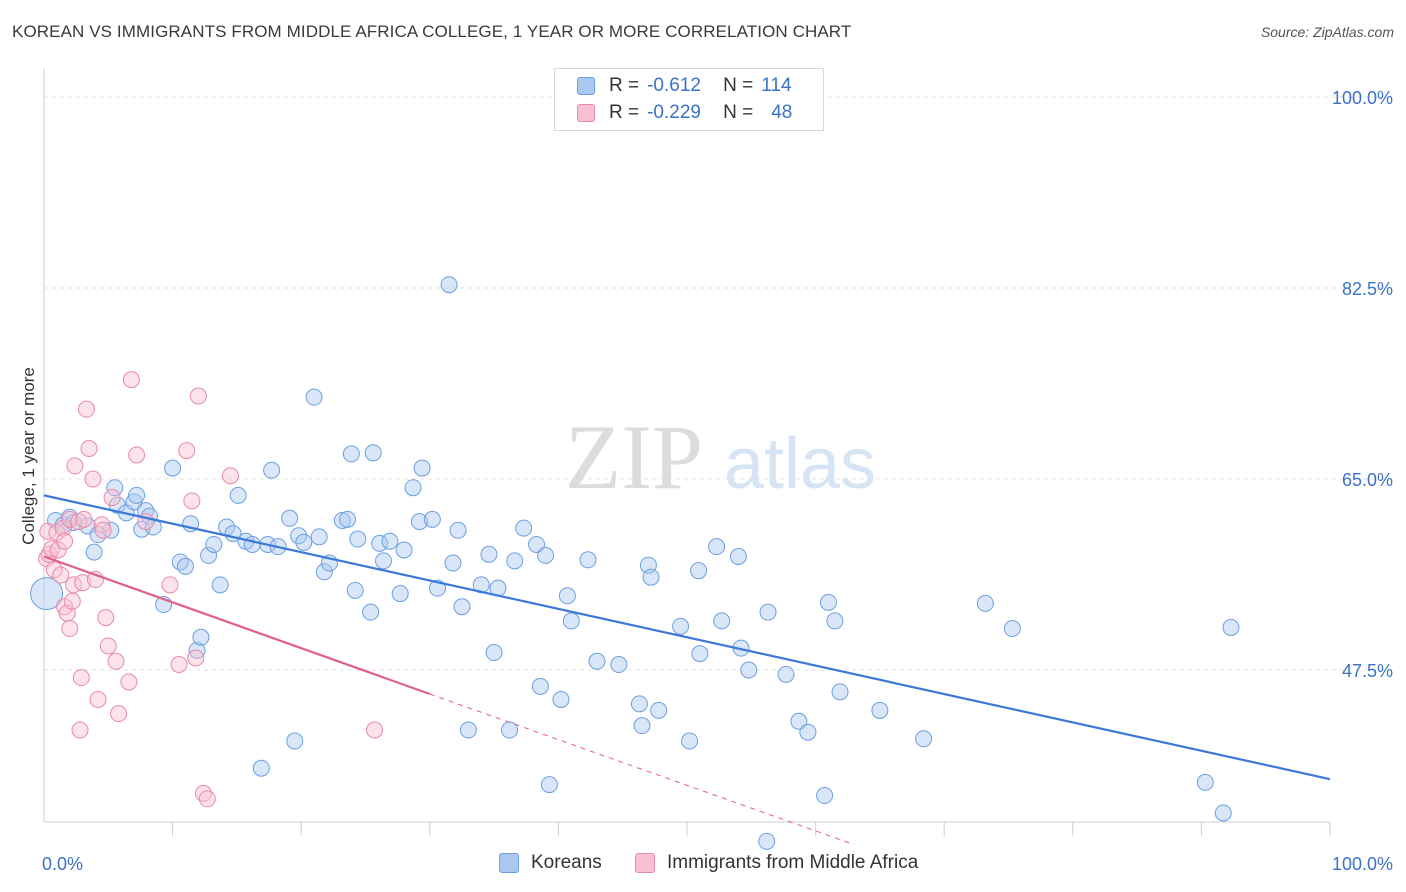 The image size is (1406, 892). What do you see at coordinates (689, 99) in the screenshot?
I see `correlation-legend: R = -0.612 N = 114 R = -0.229 N = 48` at bounding box center [689, 99].